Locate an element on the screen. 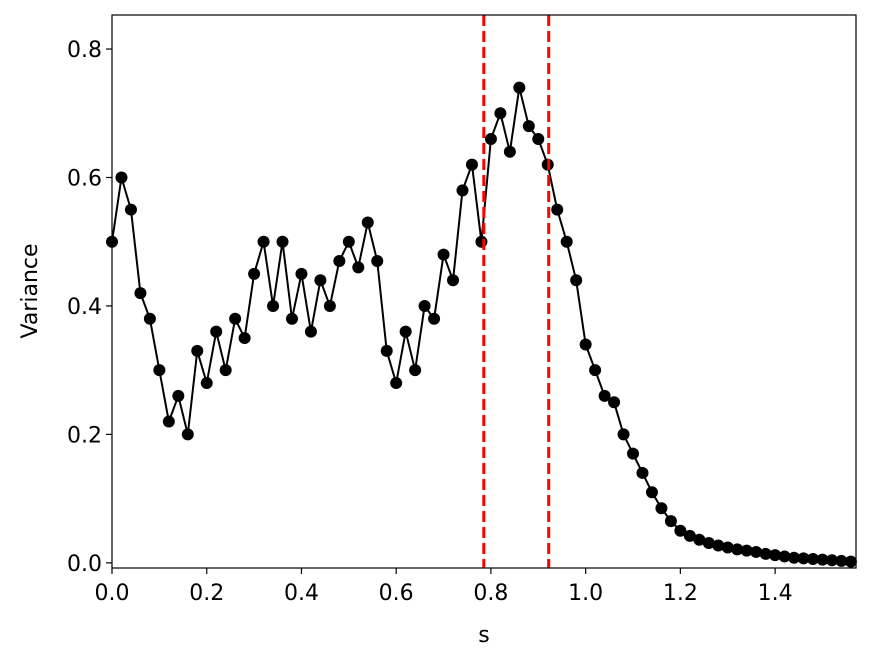 The height and width of the screenshot is (664, 872). x-tick-label: 0.4 is located at coordinates (301, 593).